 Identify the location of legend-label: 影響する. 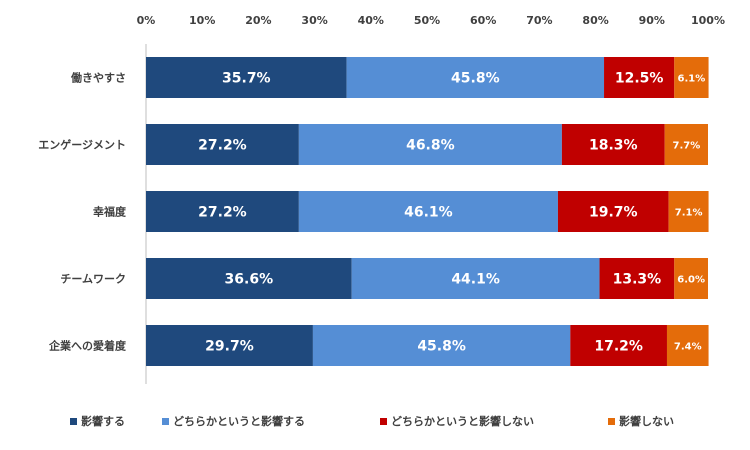
(103, 421).